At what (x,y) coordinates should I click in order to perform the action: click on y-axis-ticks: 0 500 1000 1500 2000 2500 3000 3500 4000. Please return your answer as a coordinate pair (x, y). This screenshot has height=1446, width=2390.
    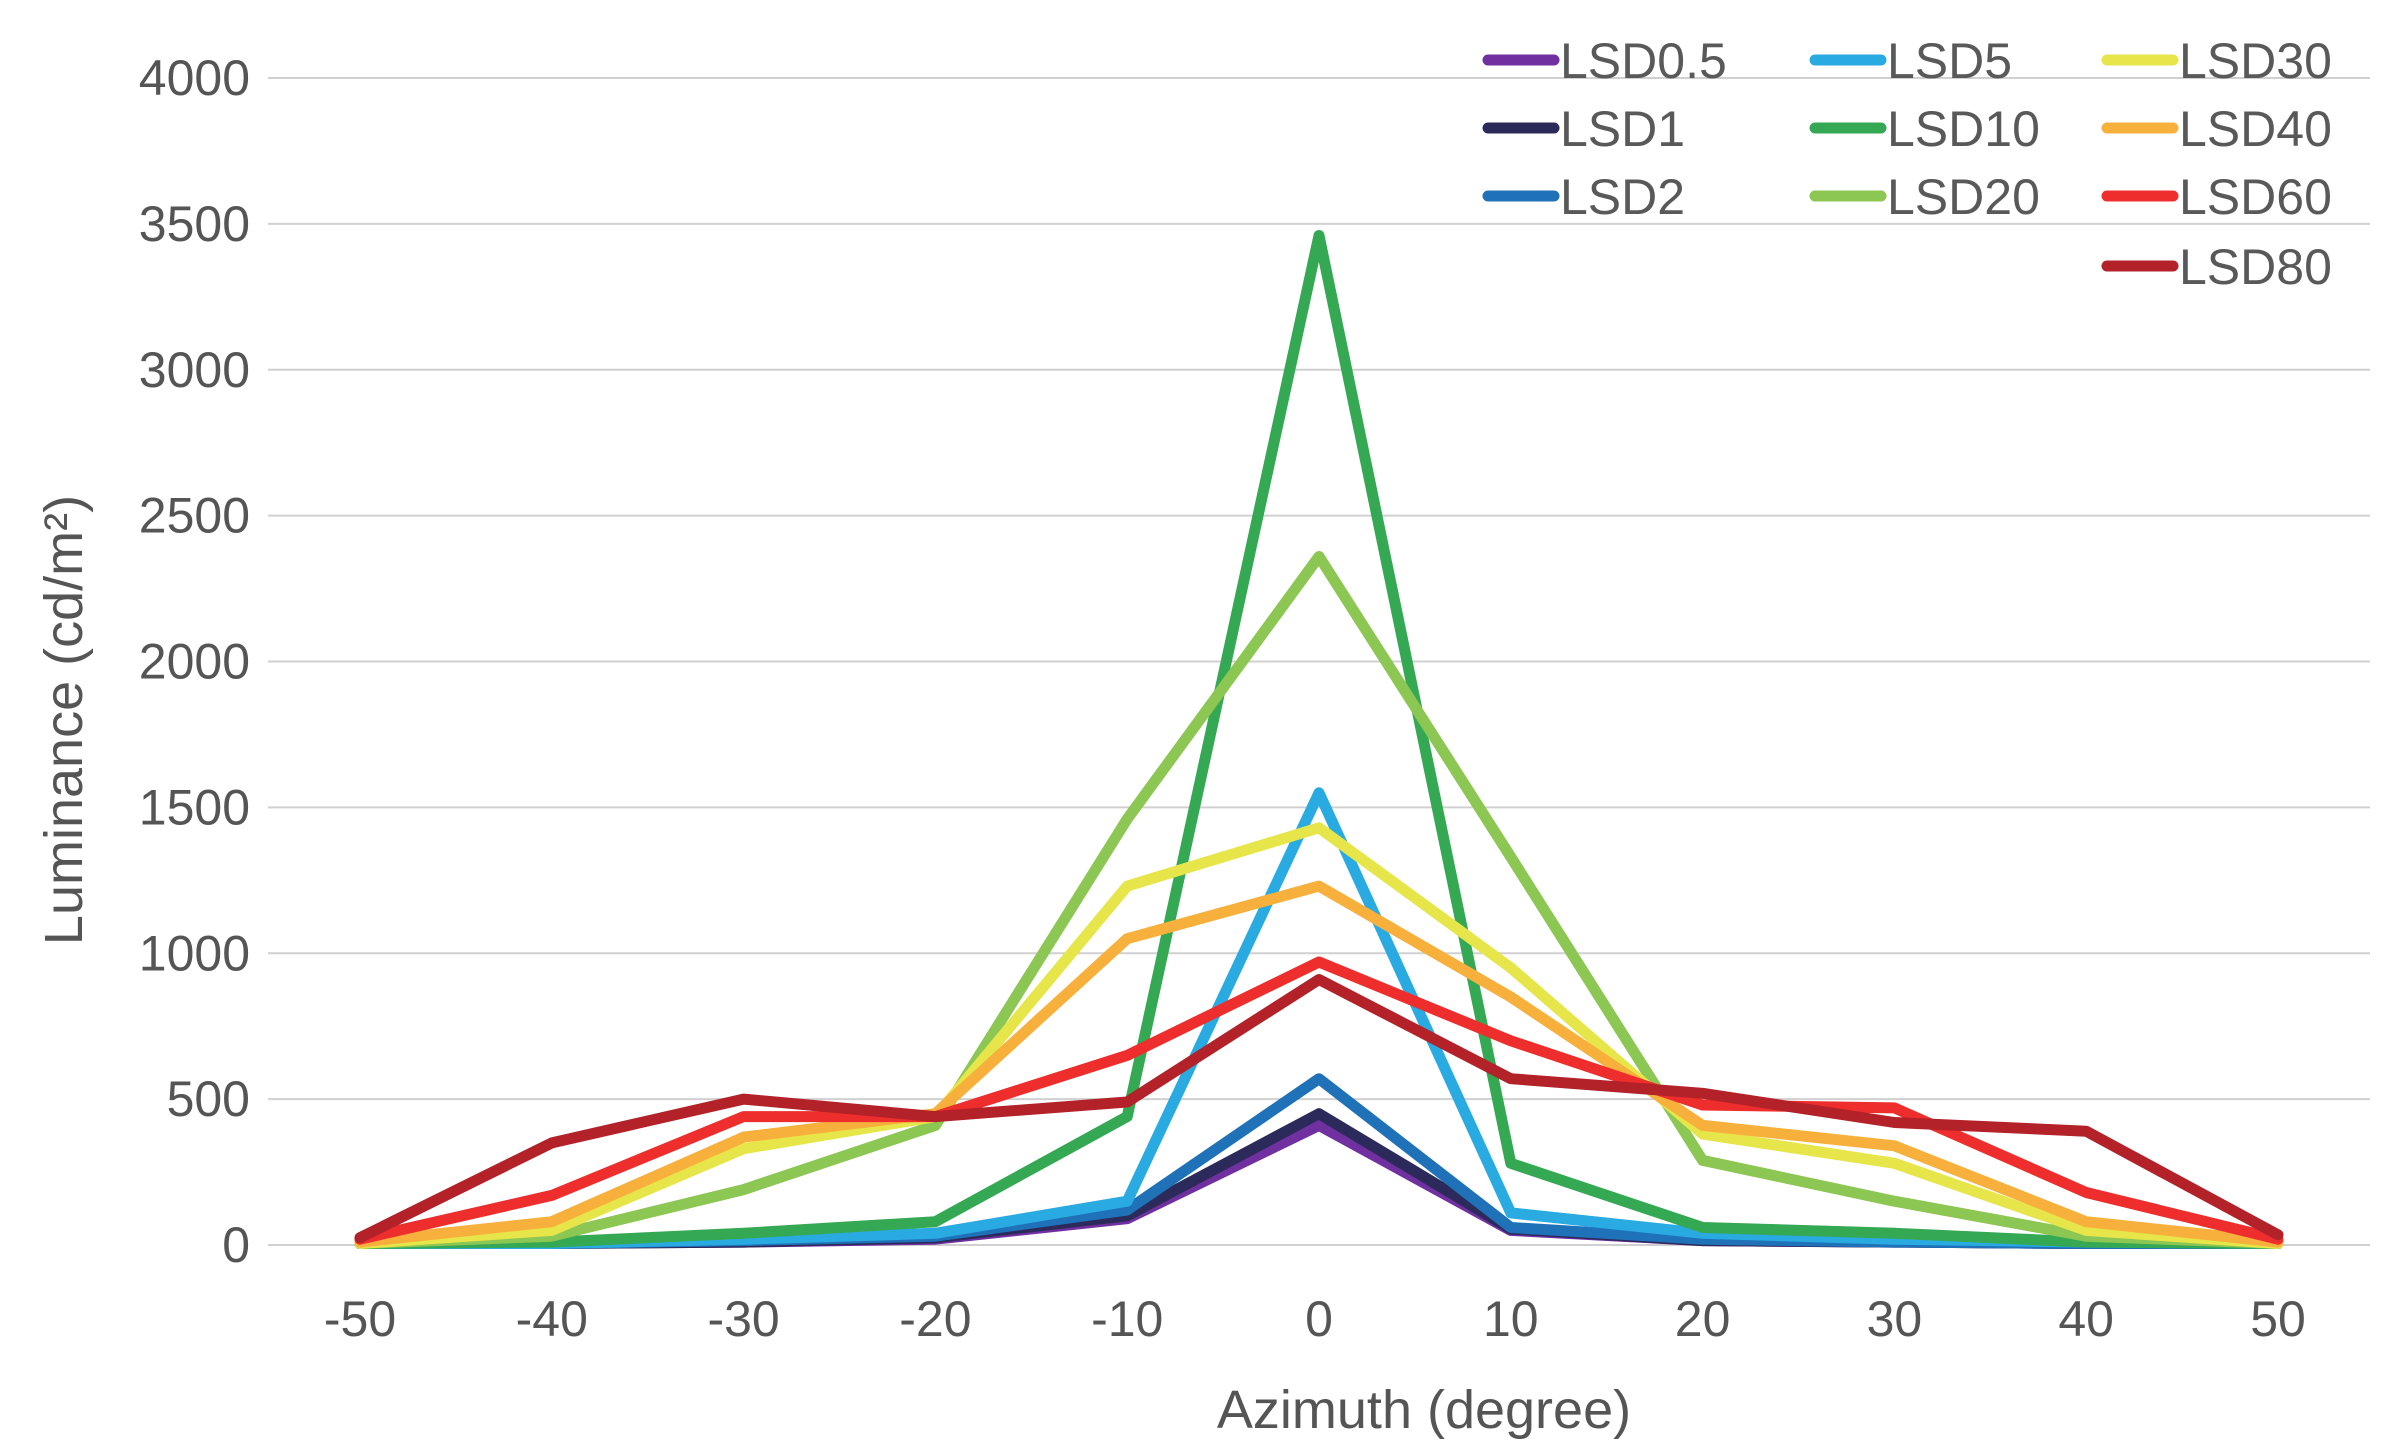
    Looking at the image, I should click on (194, 661).